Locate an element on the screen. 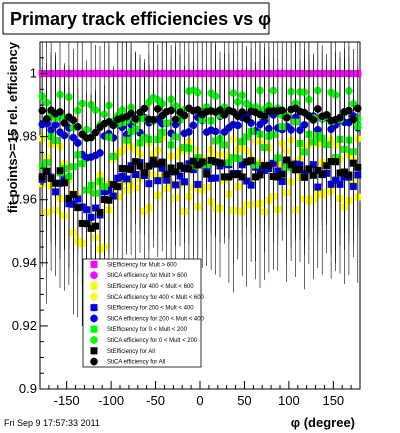 Image resolution: width=400 pixels, height=433 pixels. y-axis-label: fit points>=15 rel. efficiency is located at coordinates (12, 127).